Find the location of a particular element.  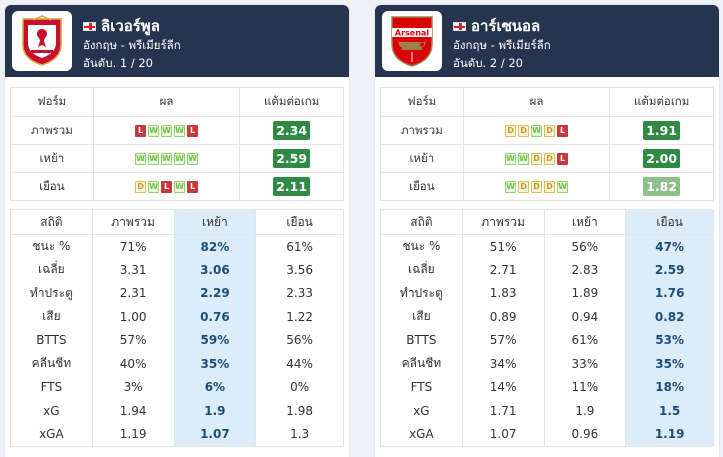

stat-value: 1.00 is located at coordinates (133, 317).